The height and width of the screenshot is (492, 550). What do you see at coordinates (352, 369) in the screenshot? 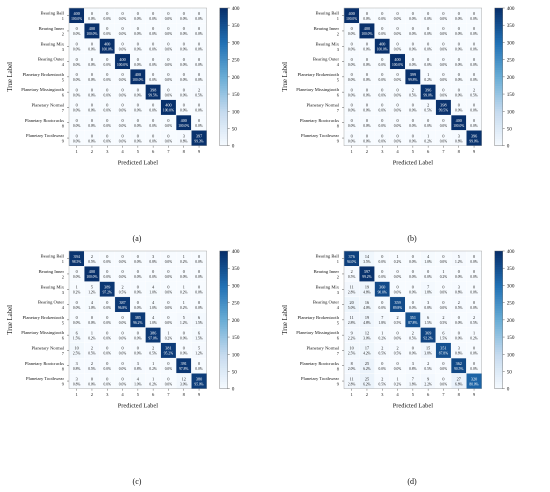
I see `cell-percent: 2.0%` at bounding box center [352, 369].